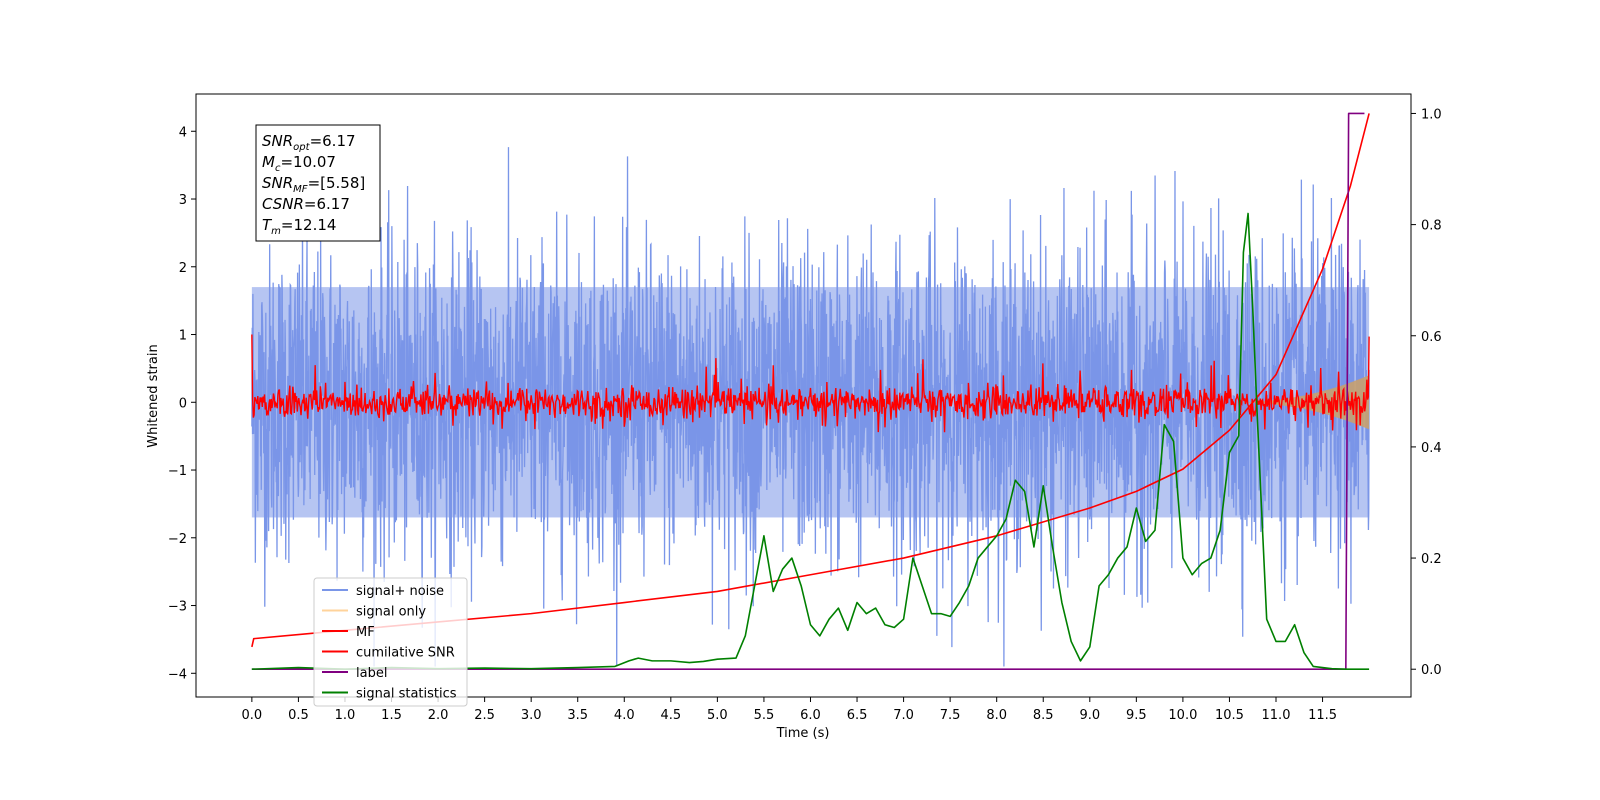 Image resolution: width=1600 pixels, height=800 pixels. Describe the element at coordinates (177, 674) in the screenshot. I see `y-tick-label: −4` at that location.